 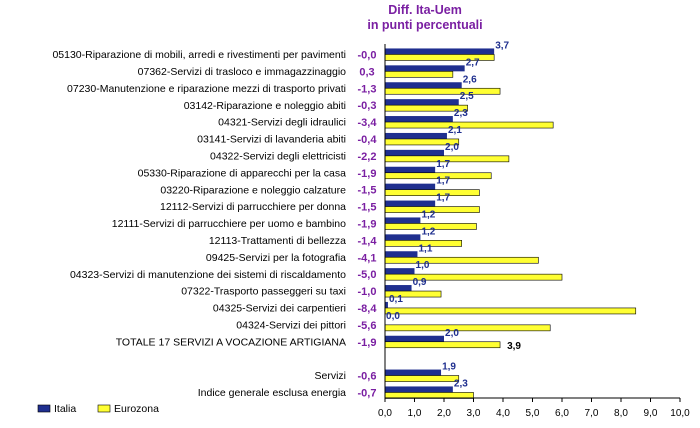 What do you see at coordinates (502, 45) in the screenshot?
I see `value-label-italia: 3,7` at bounding box center [502, 45].